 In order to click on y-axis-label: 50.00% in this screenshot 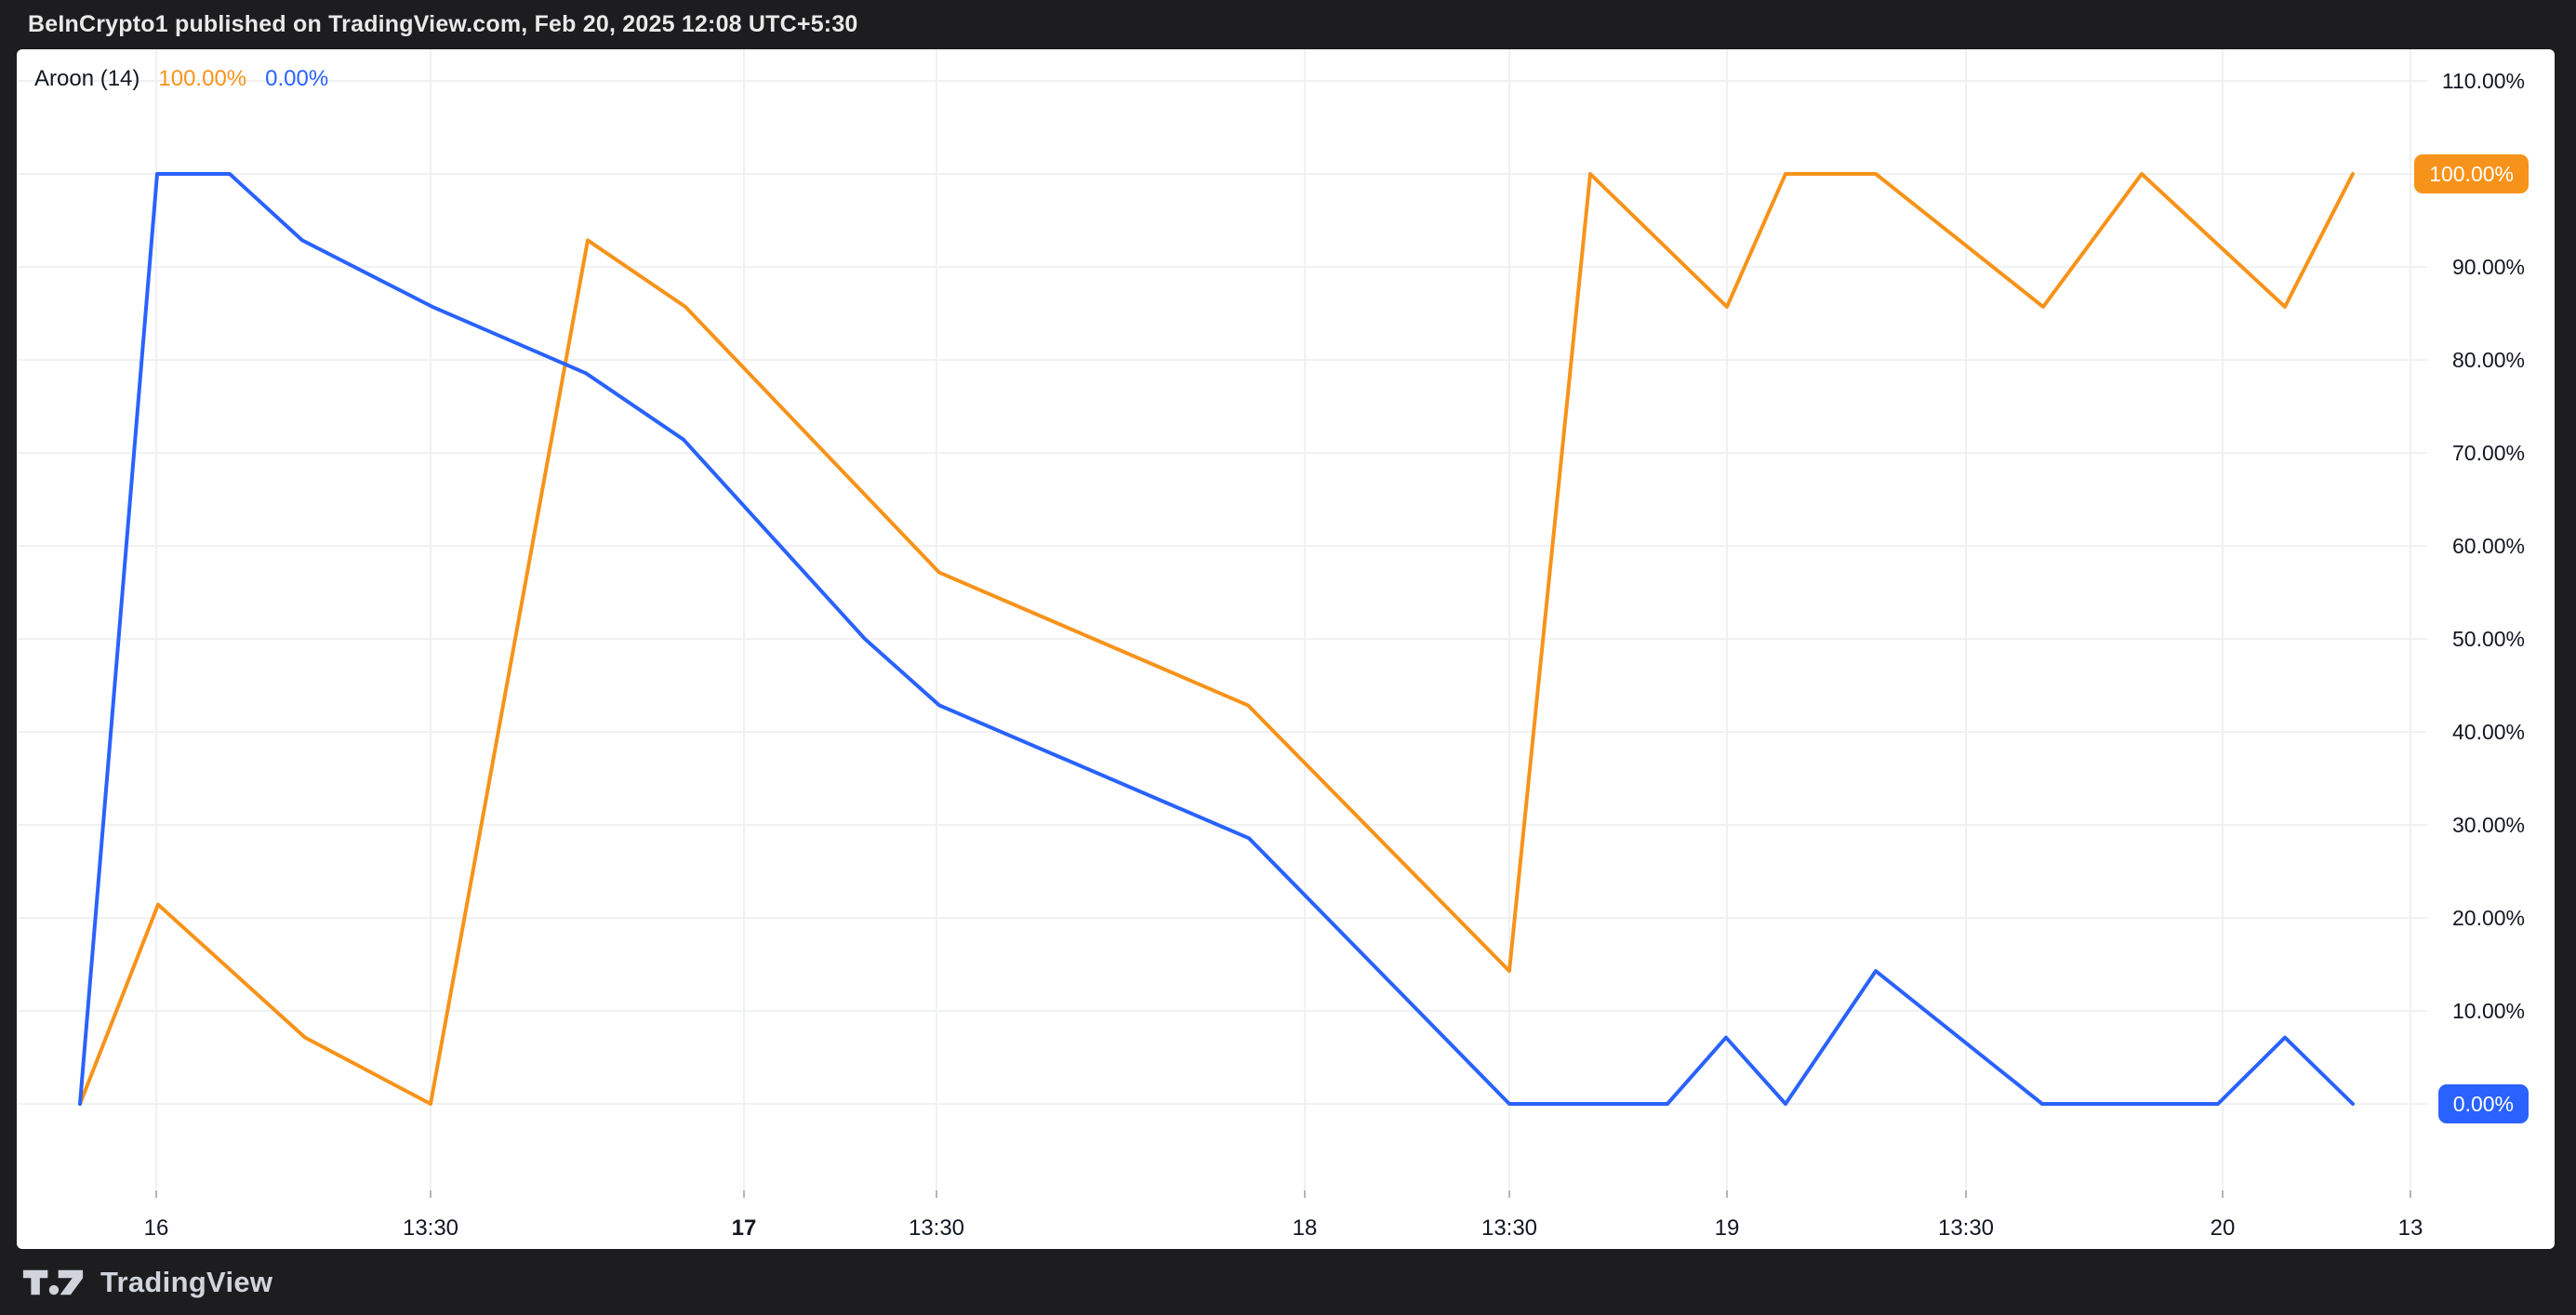, I will do `click(2488, 639)`.